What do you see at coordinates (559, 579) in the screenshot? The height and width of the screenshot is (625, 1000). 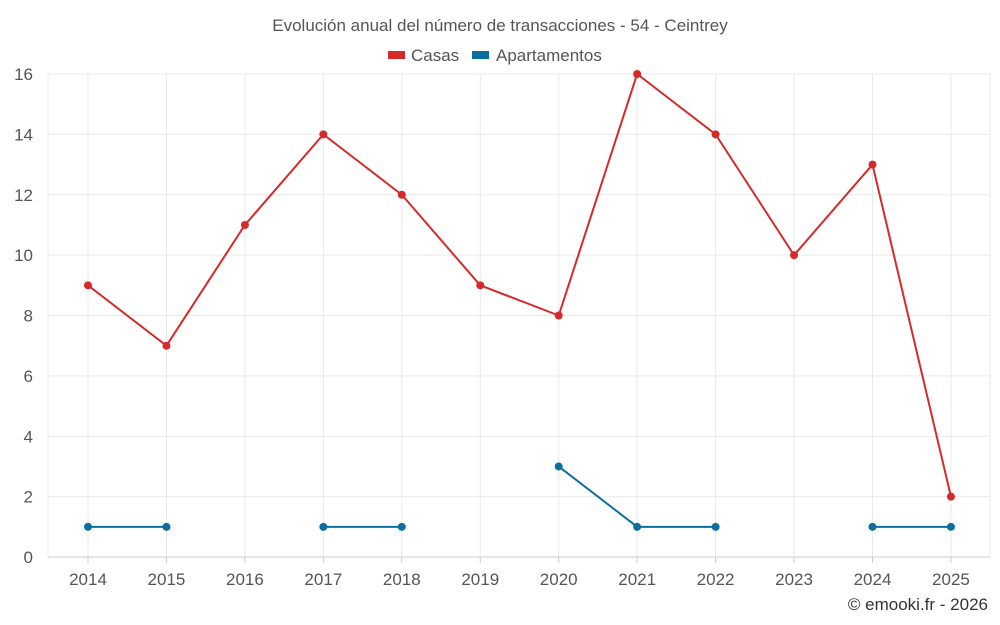 I see `x-tick-label: 2020` at bounding box center [559, 579].